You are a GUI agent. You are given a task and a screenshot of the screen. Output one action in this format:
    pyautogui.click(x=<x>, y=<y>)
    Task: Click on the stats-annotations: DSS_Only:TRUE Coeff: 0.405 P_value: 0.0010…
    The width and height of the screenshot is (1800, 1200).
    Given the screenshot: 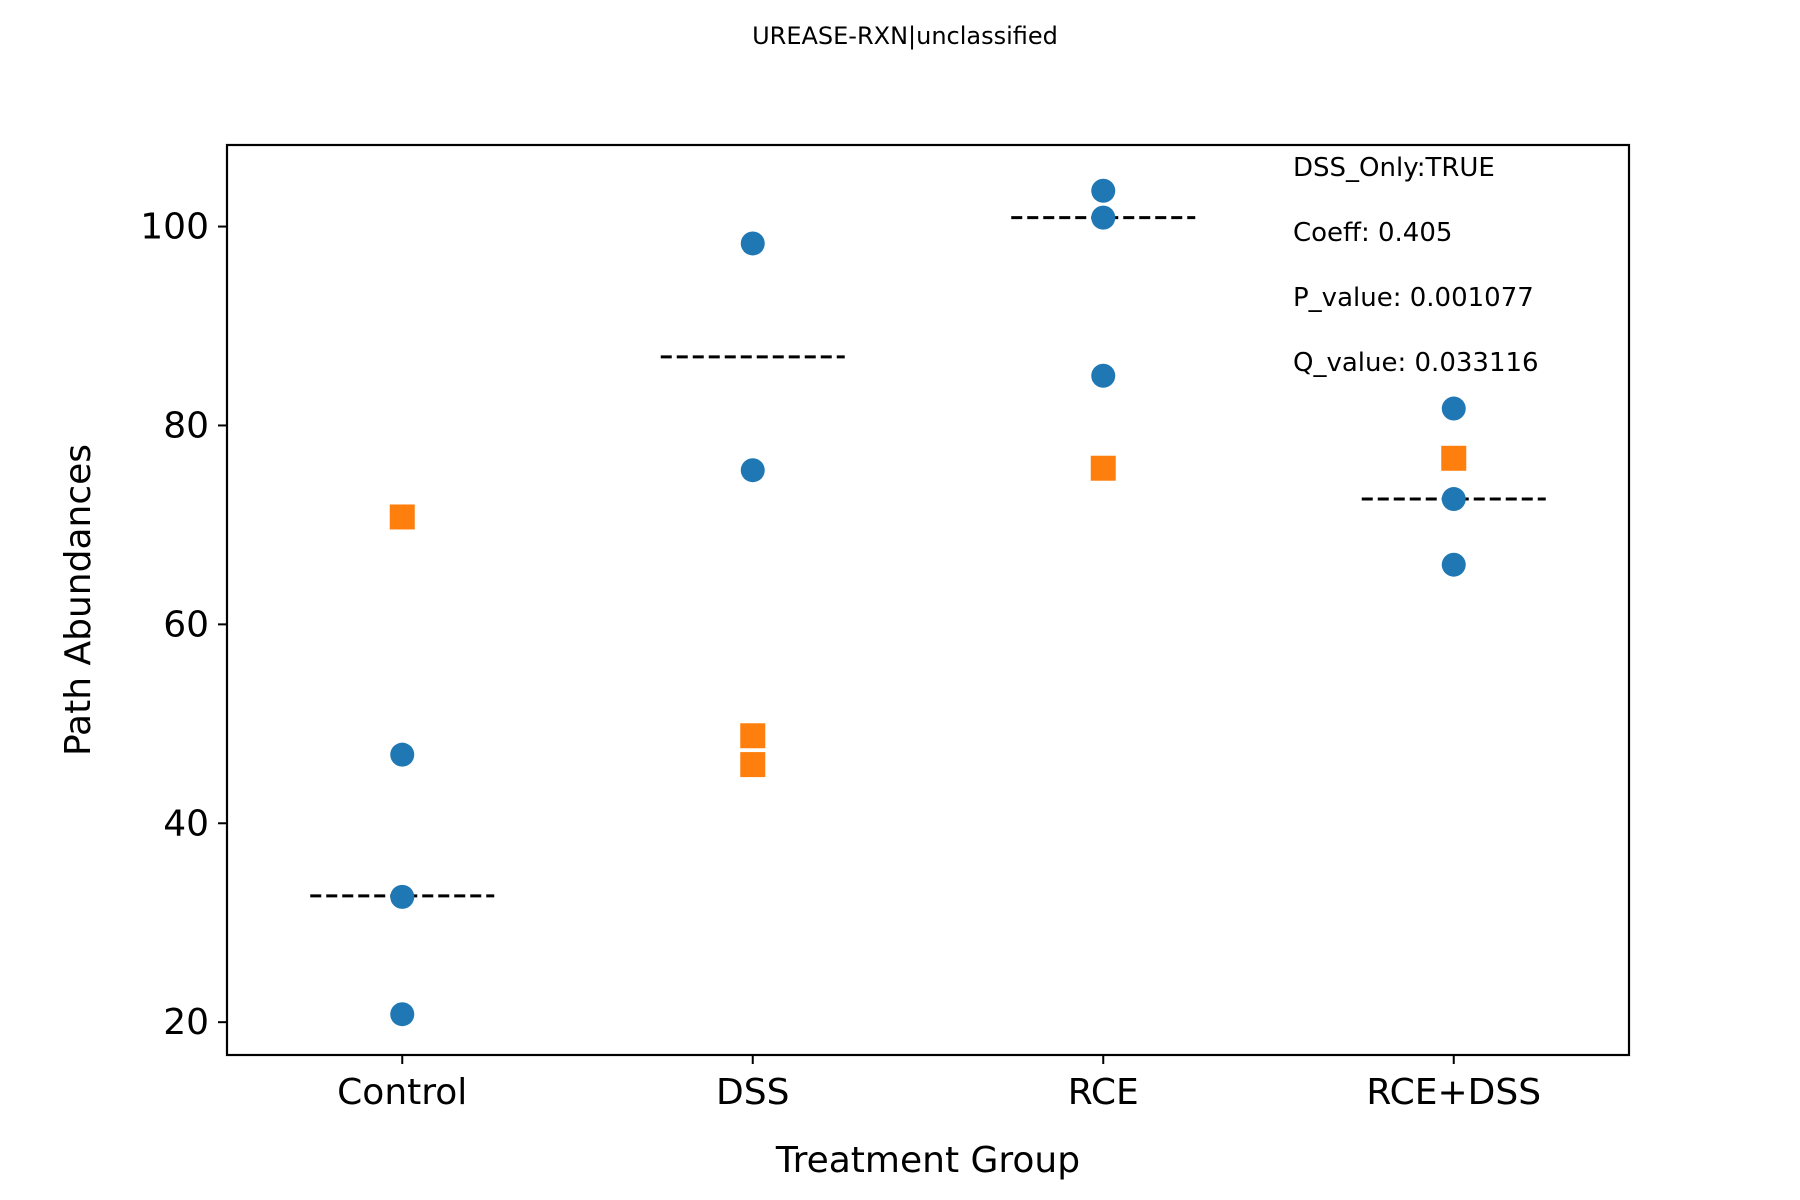 What is the action you would take?
    pyautogui.click(x=1416, y=265)
    